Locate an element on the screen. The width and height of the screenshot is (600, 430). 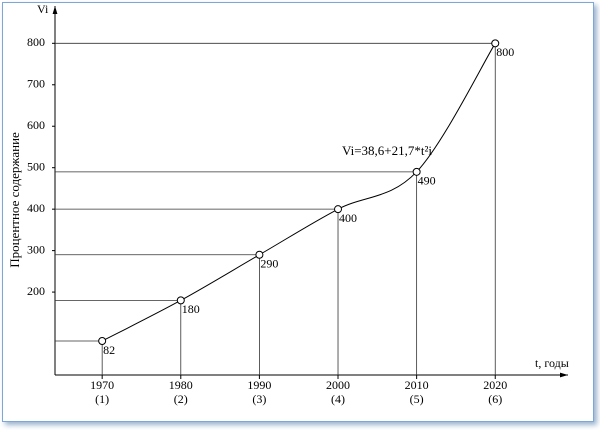
x-tick-label: 1990 is located at coordinates (259, 385).